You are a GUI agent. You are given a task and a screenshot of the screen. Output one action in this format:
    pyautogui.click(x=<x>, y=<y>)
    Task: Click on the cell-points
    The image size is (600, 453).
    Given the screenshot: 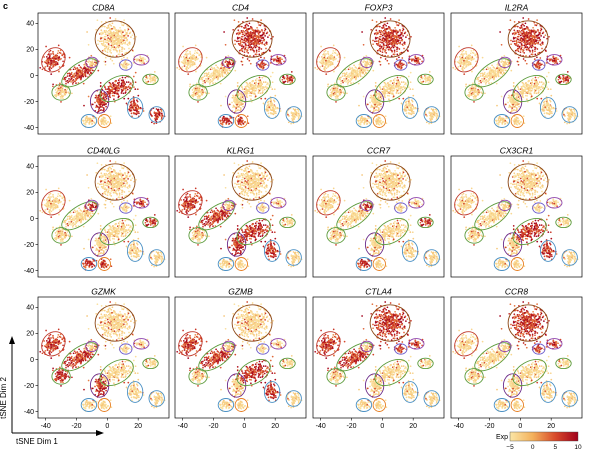 What is the action you would take?
    pyautogui.click(x=102, y=72)
    